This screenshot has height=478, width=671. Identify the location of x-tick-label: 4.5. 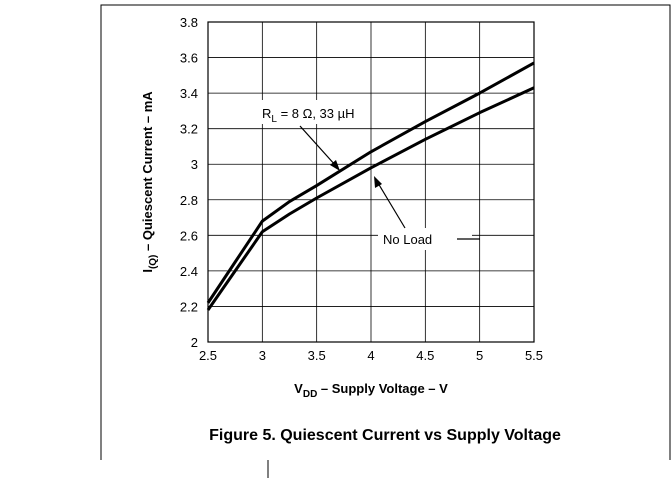
(425, 355).